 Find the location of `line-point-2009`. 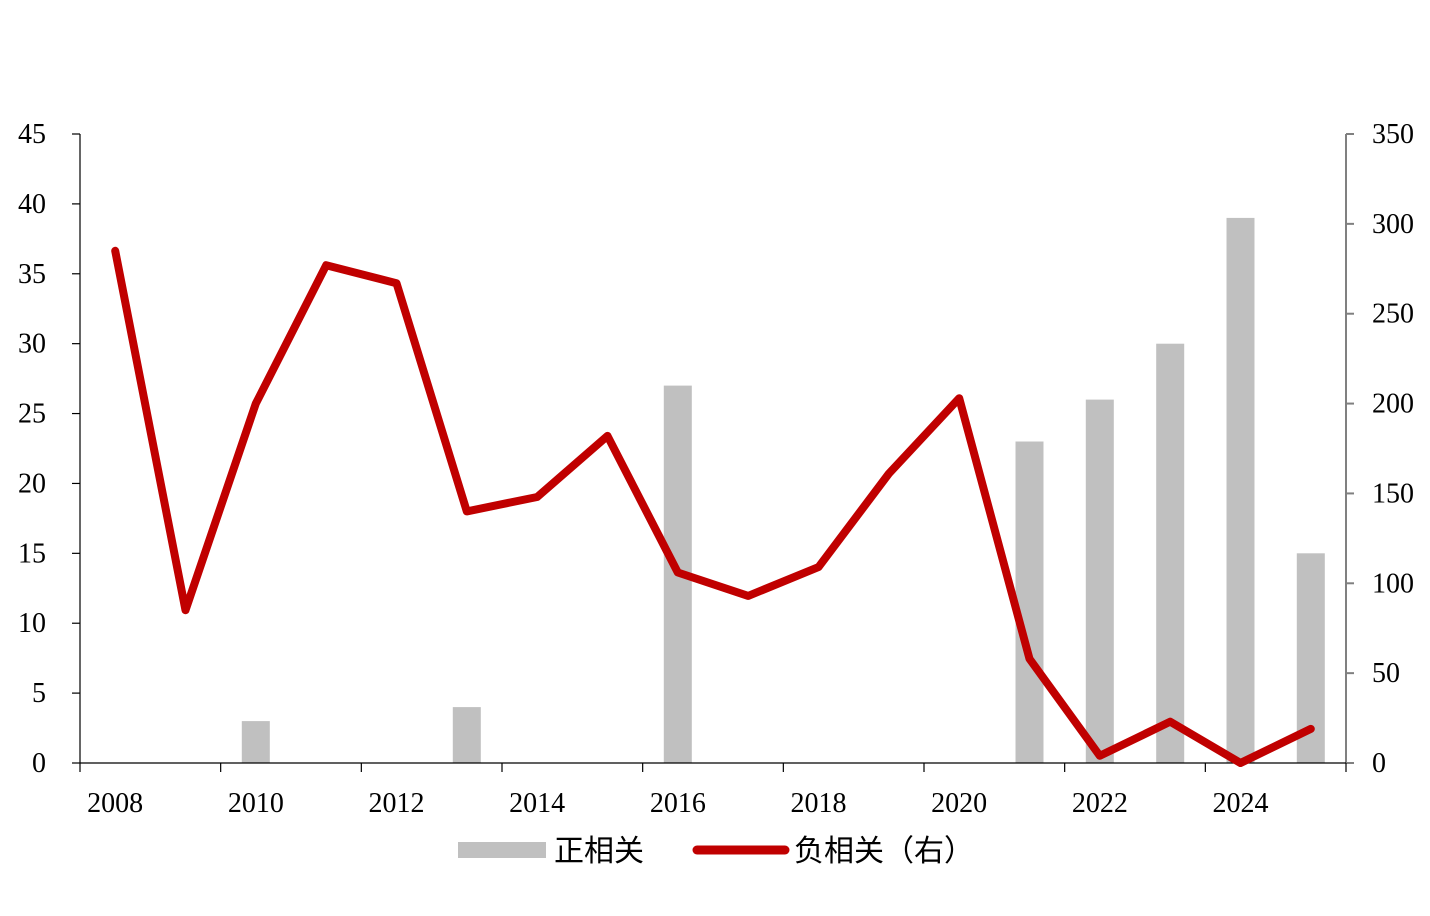

line-point-2009 is located at coordinates (185, 610).